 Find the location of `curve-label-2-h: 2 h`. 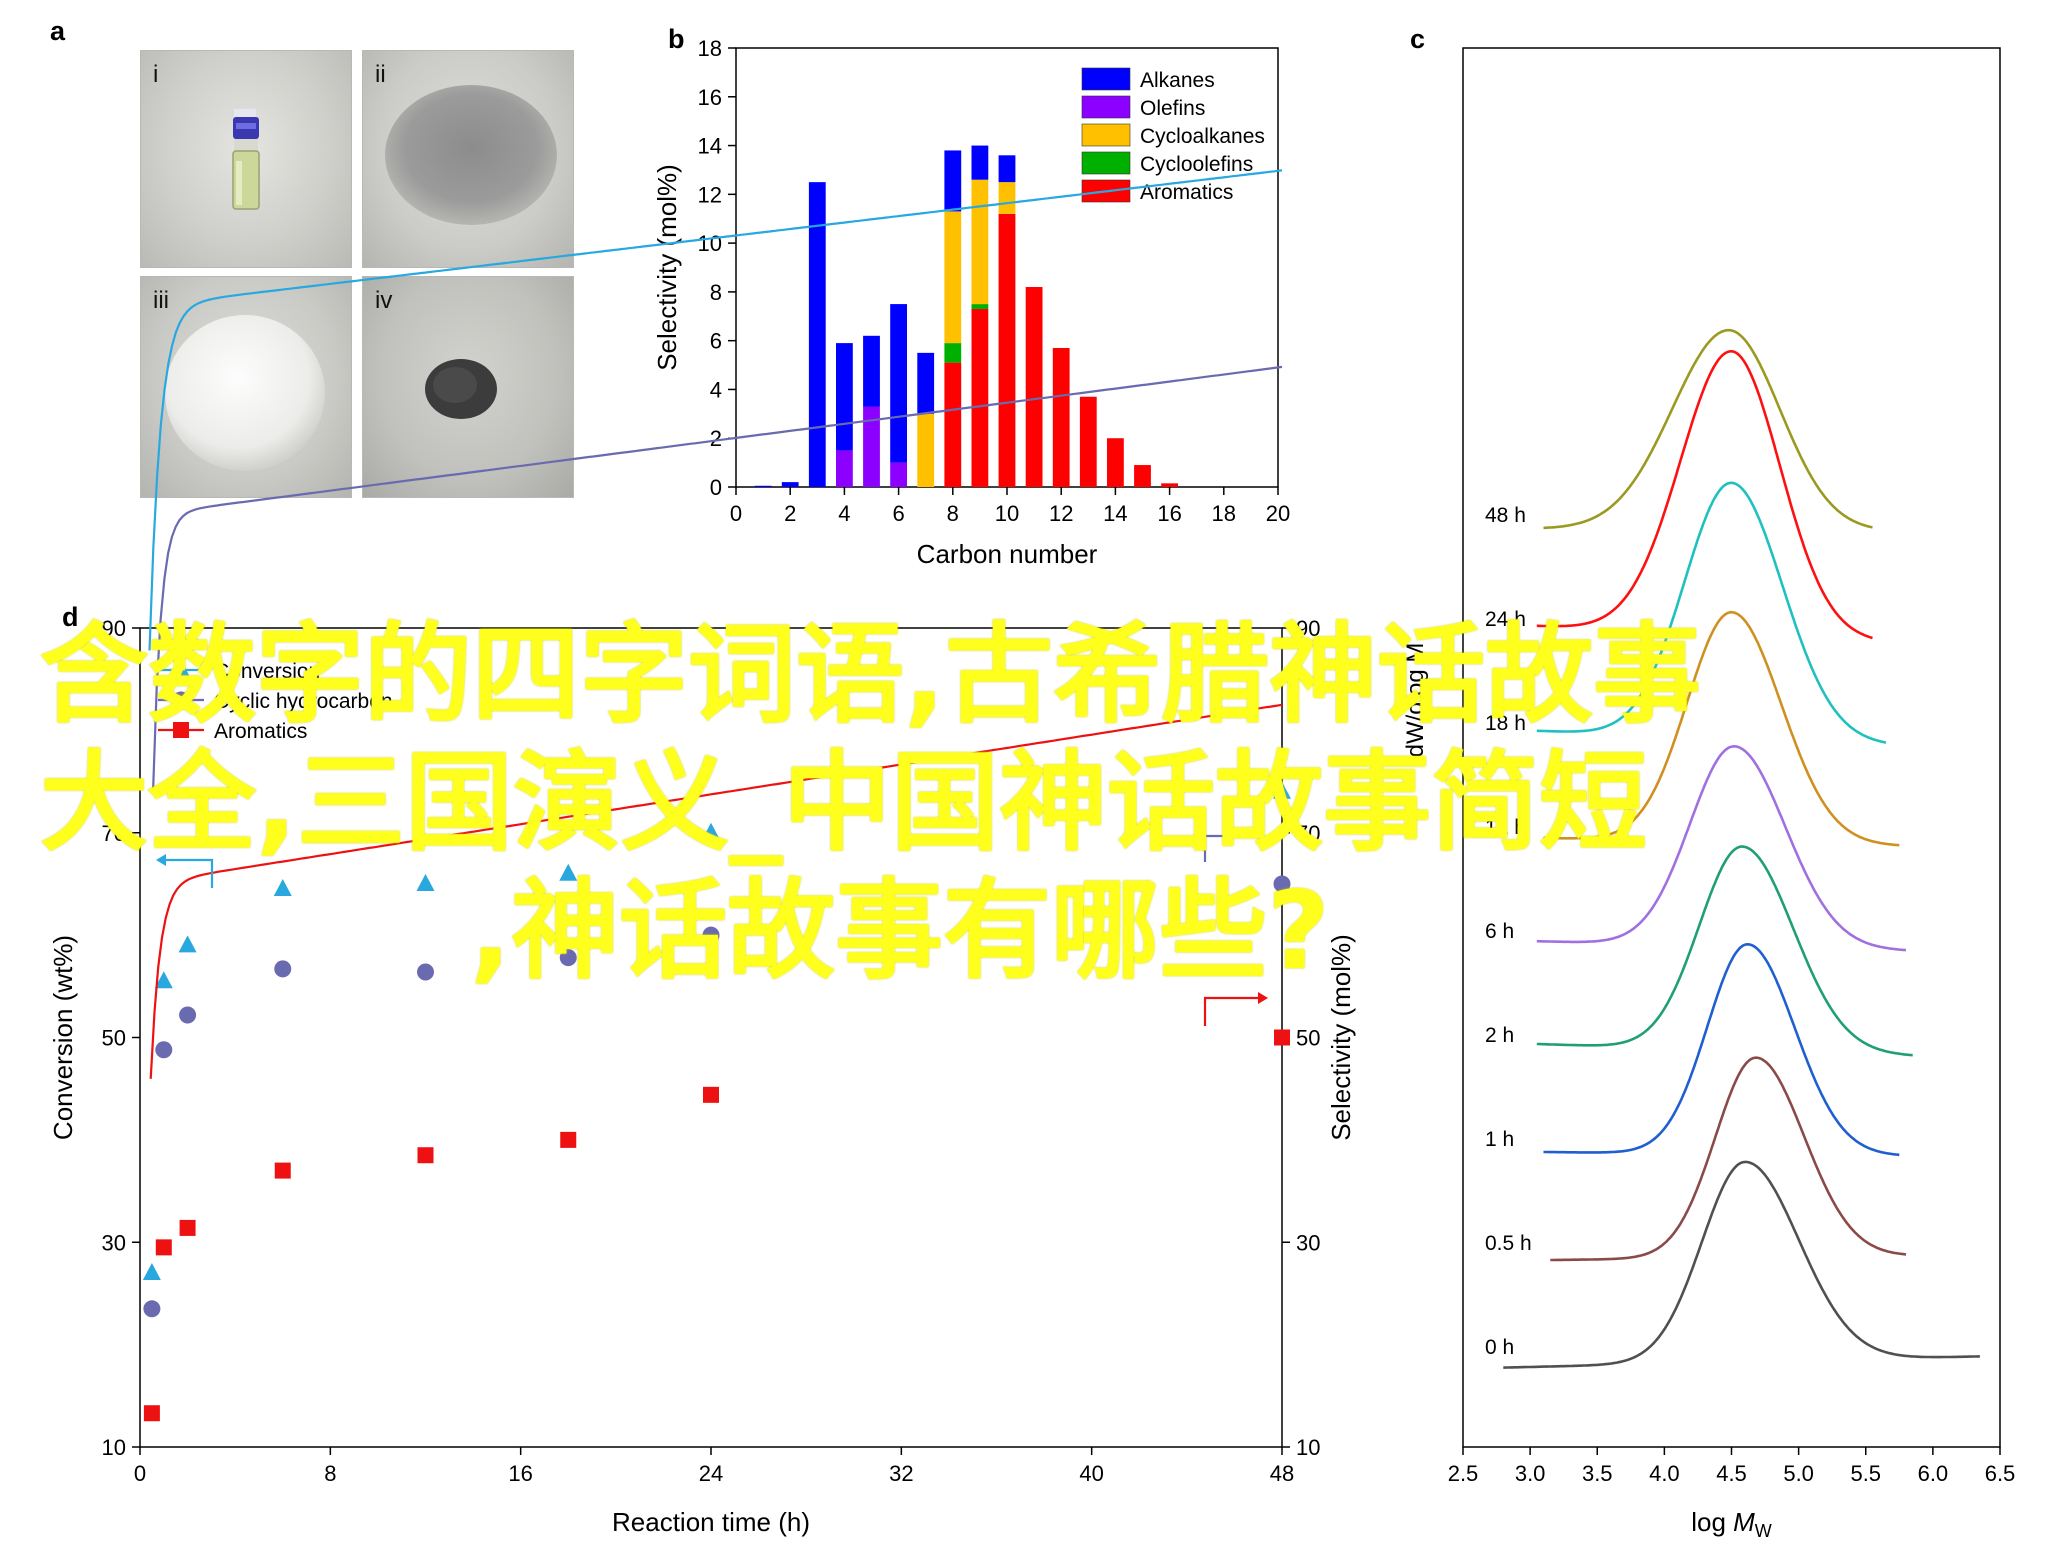

curve-label-2-h: 2 h is located at coordinates (1499, 1035).